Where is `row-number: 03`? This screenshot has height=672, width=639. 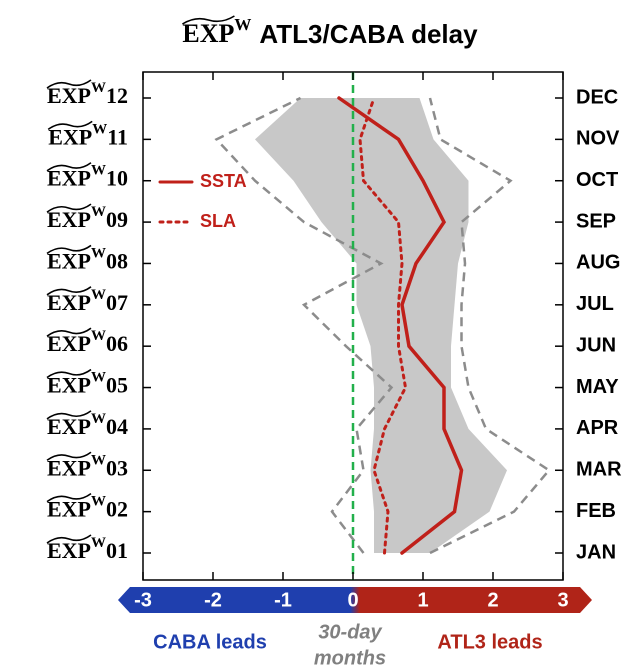
row-number: 03 is located at coordinates (117, 467).